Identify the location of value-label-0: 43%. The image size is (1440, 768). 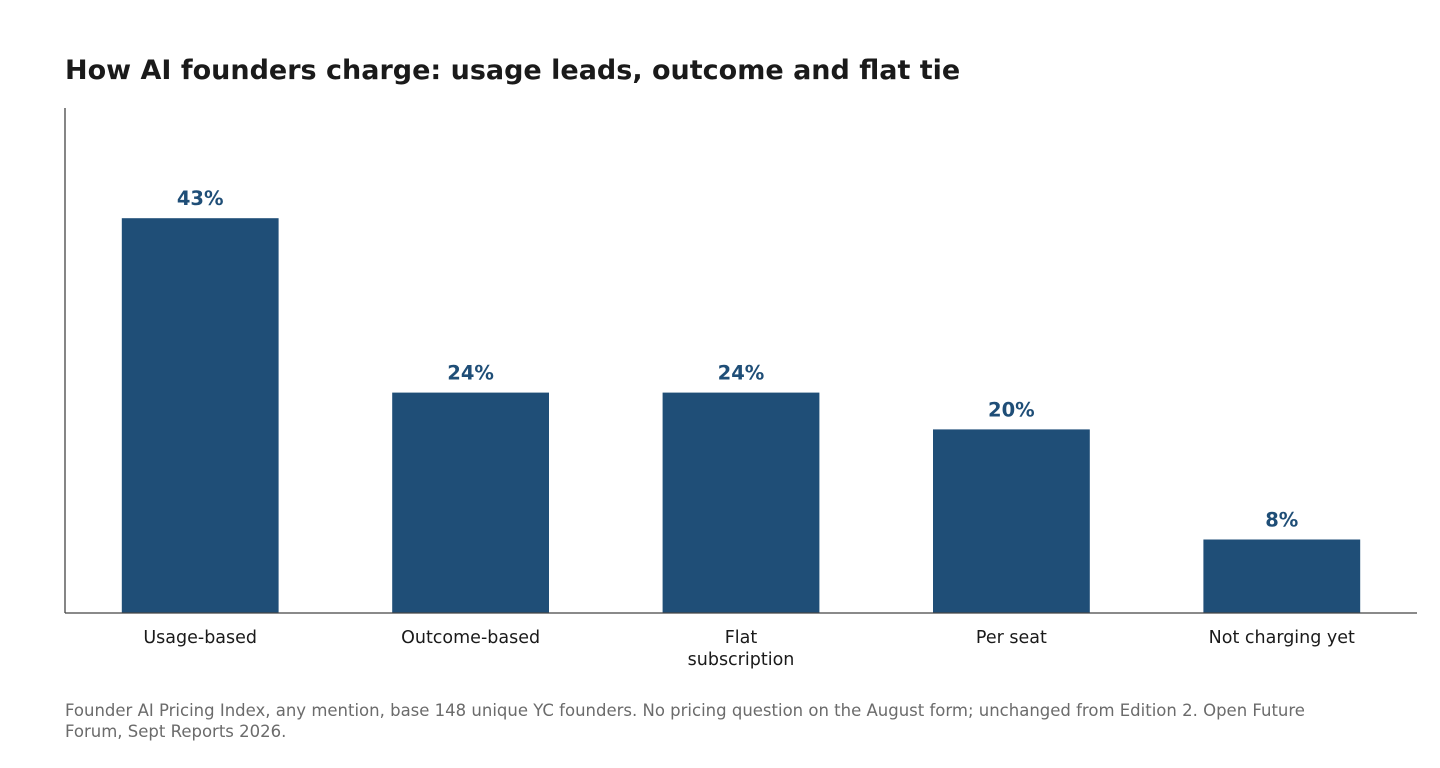
(200, 198).